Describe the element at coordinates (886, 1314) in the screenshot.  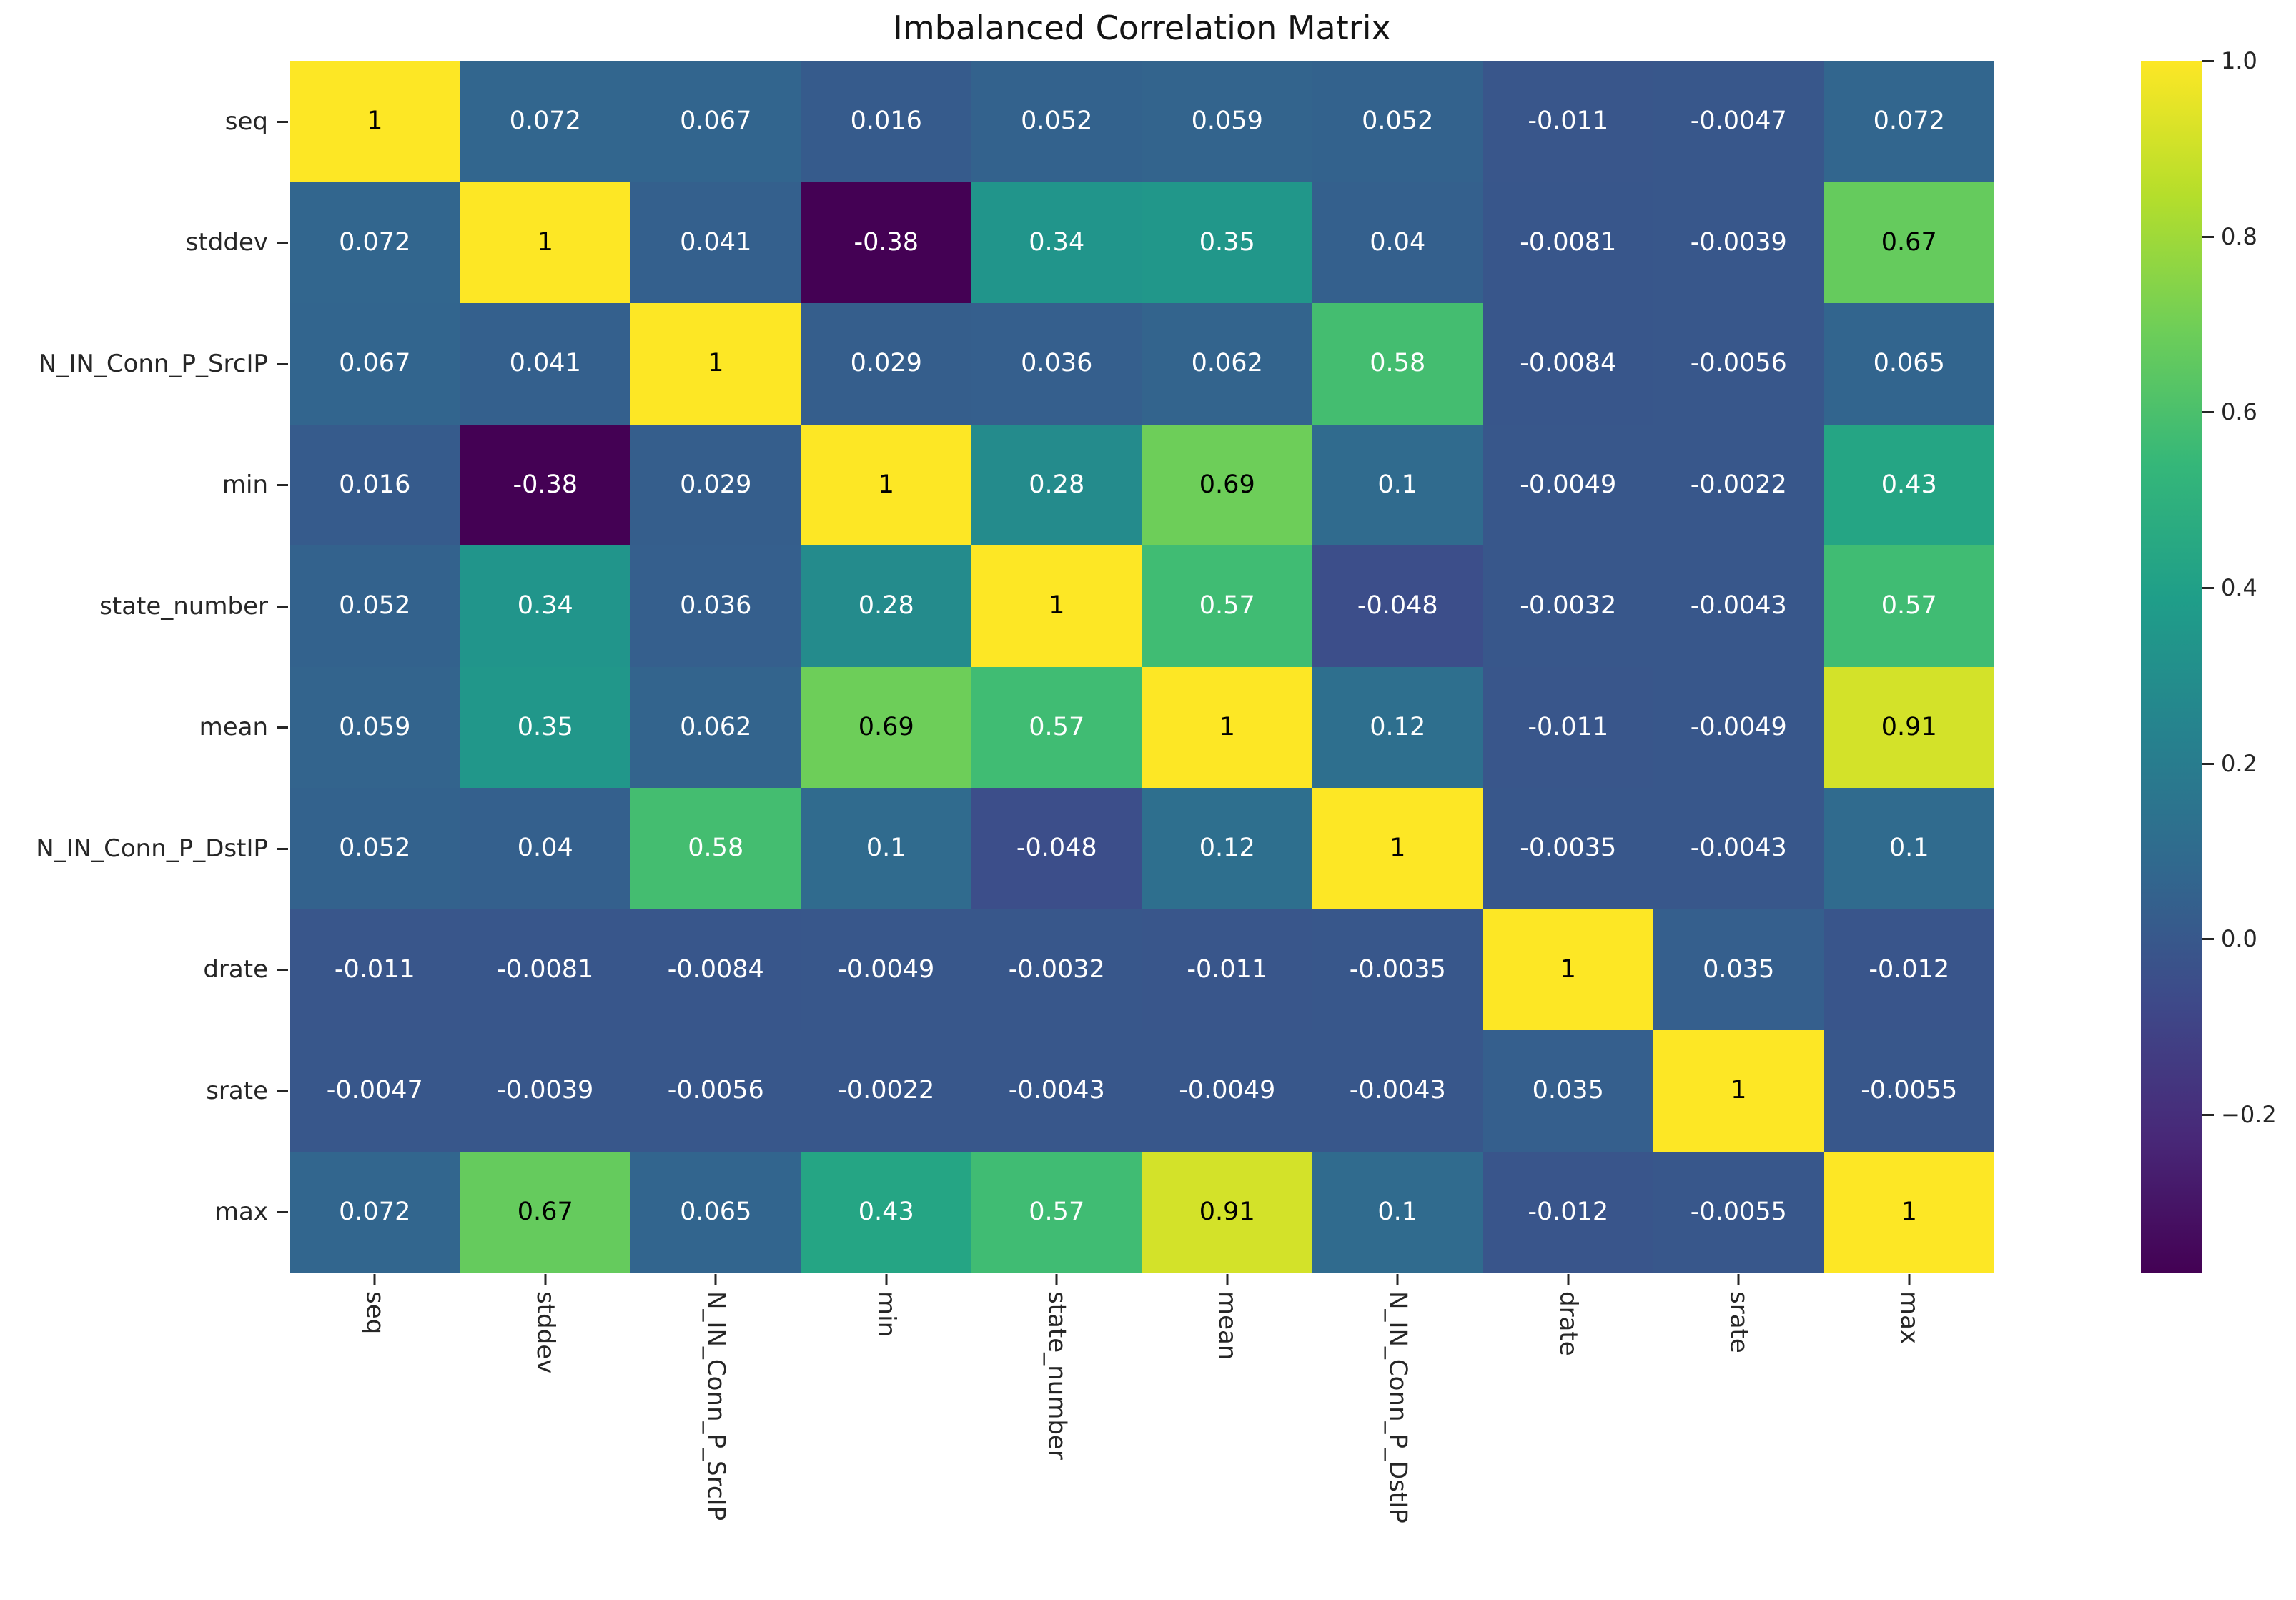
I see `x-axis-label: min` at that location.